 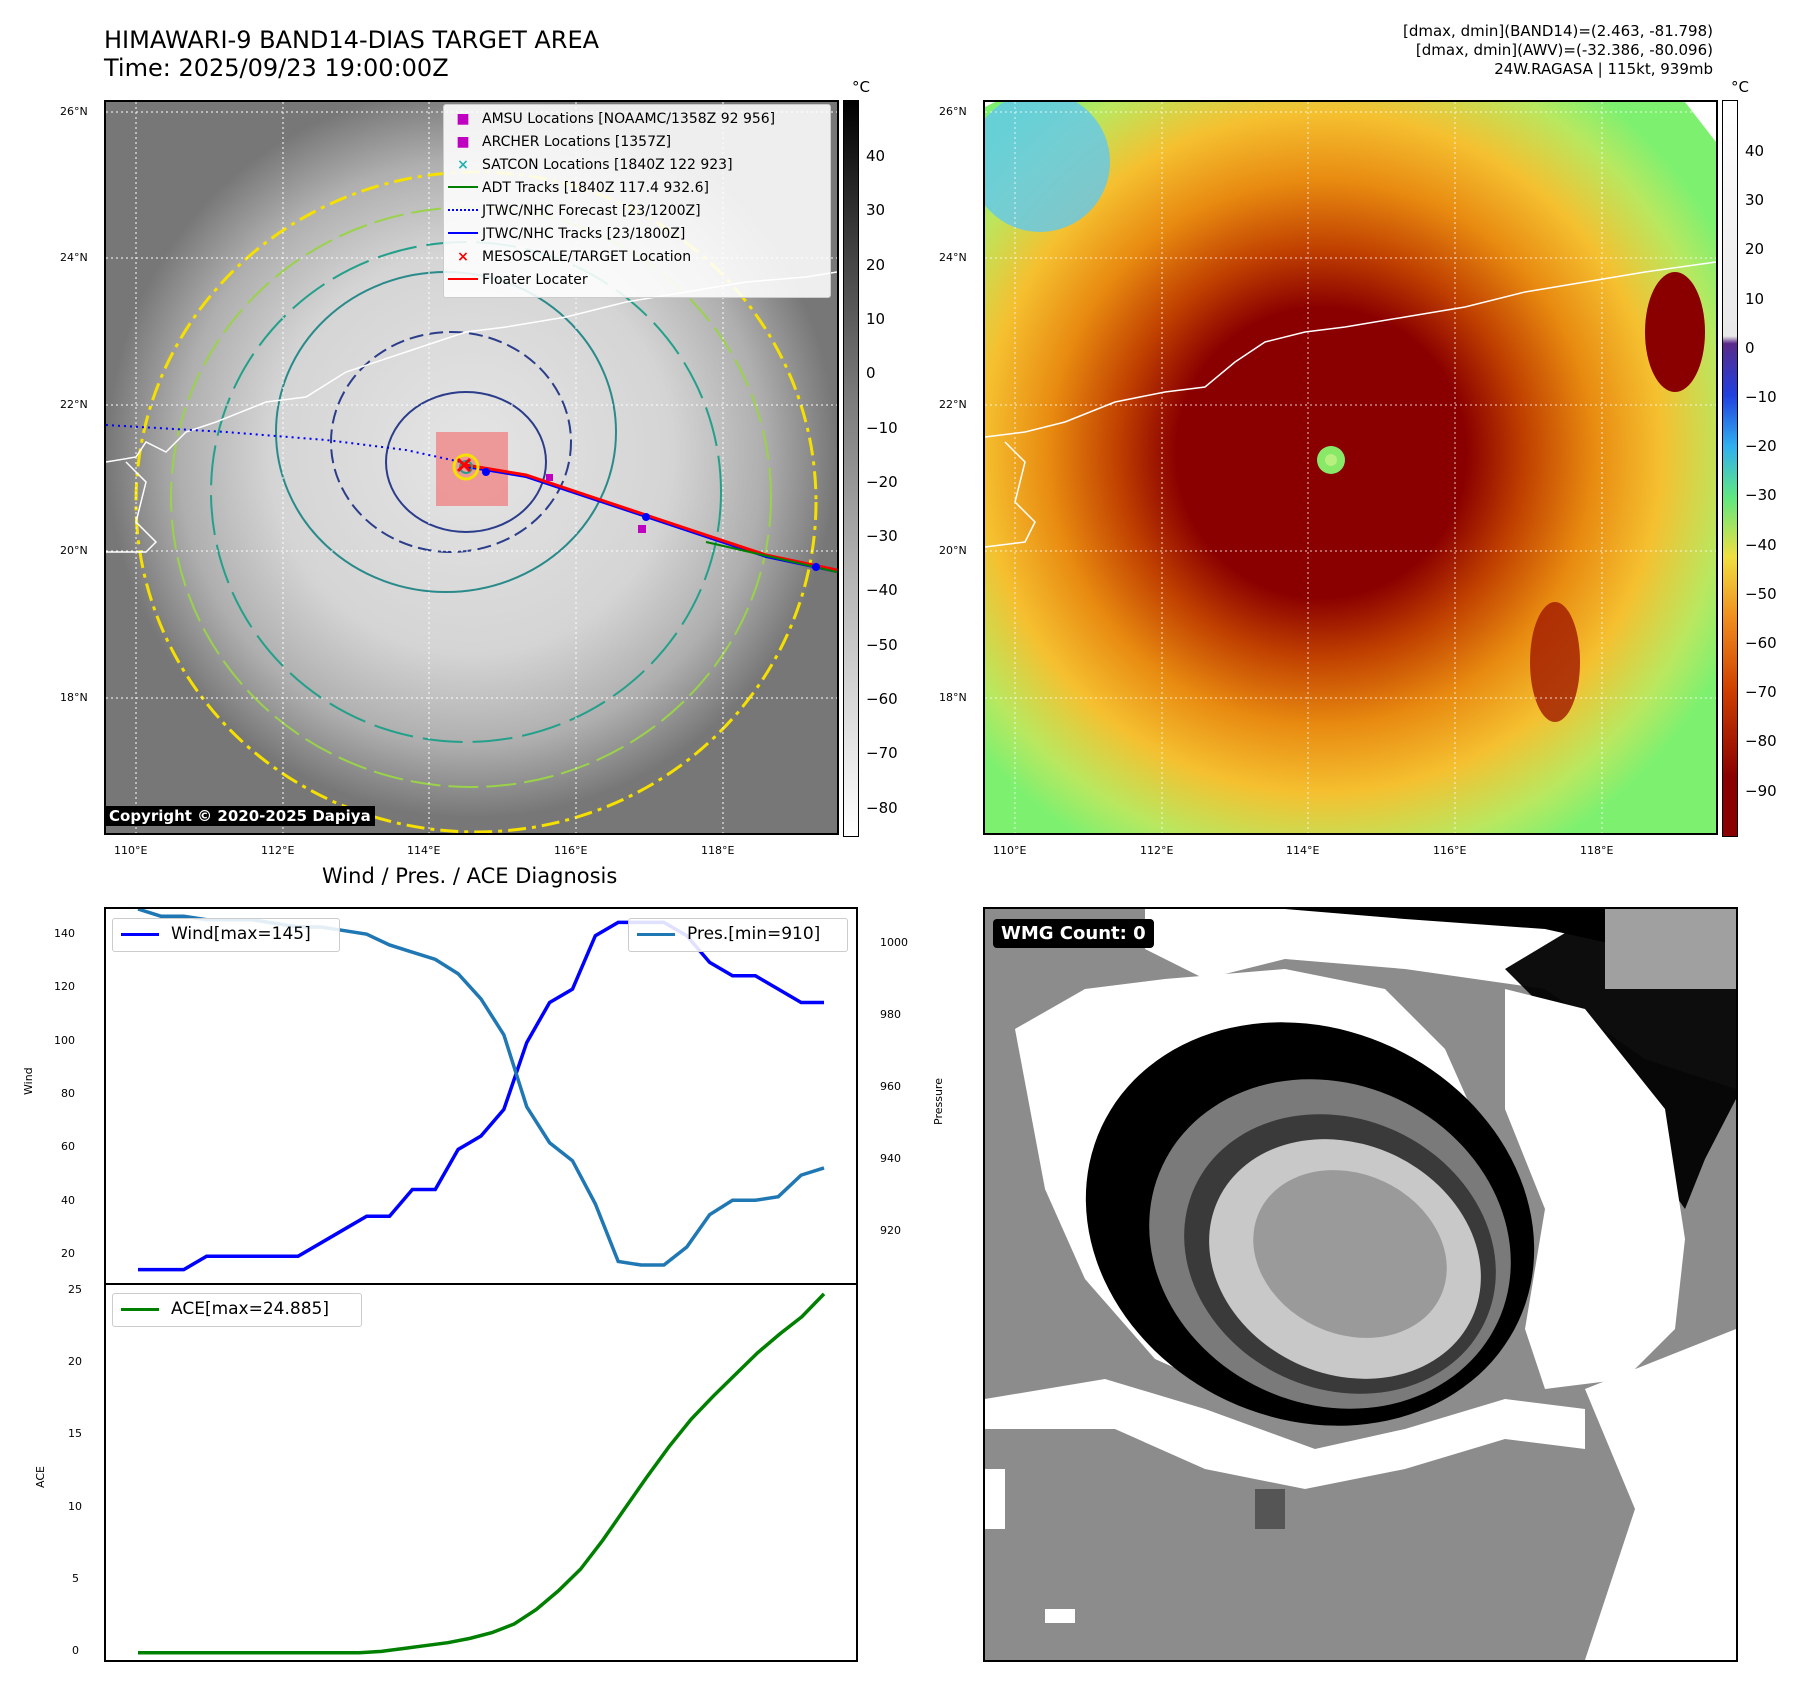 I want to click on pressure-legend-line-icon, so click(x=656, y=934).